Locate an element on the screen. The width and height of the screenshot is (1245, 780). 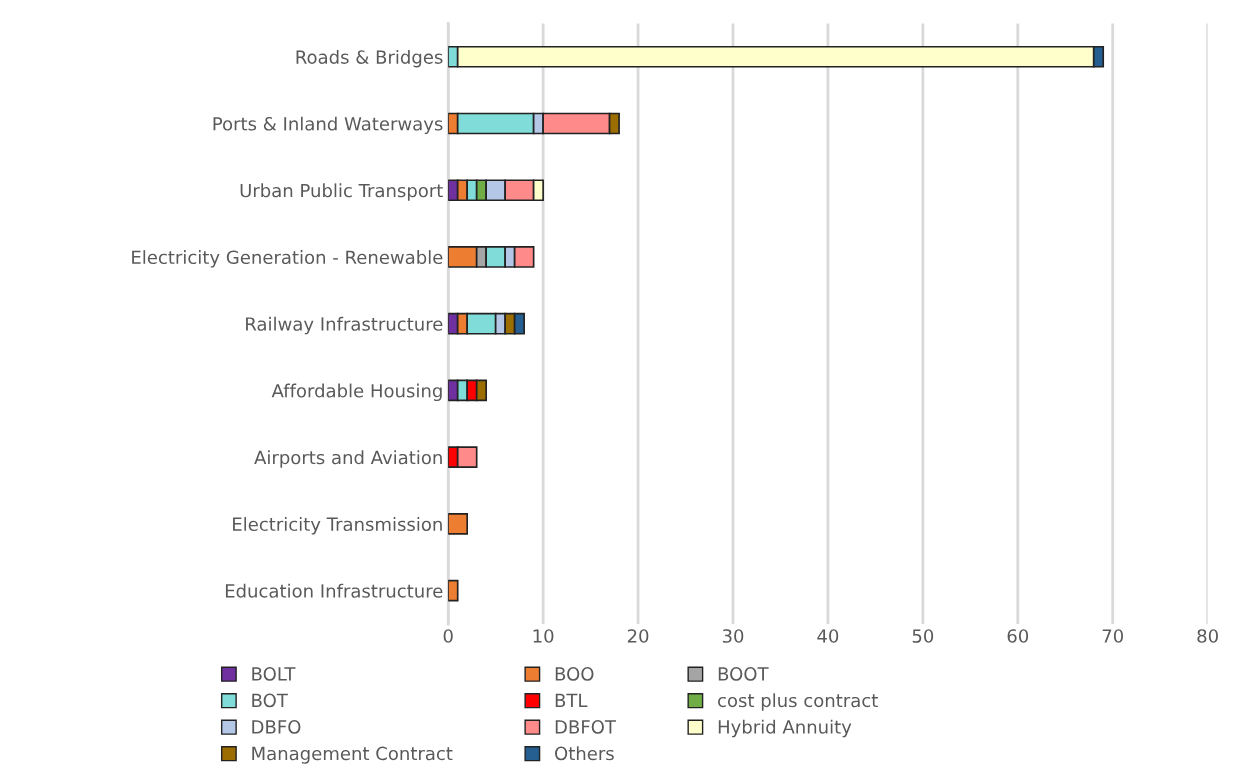
legend-label: BOT is located at coordinates (270, 700).